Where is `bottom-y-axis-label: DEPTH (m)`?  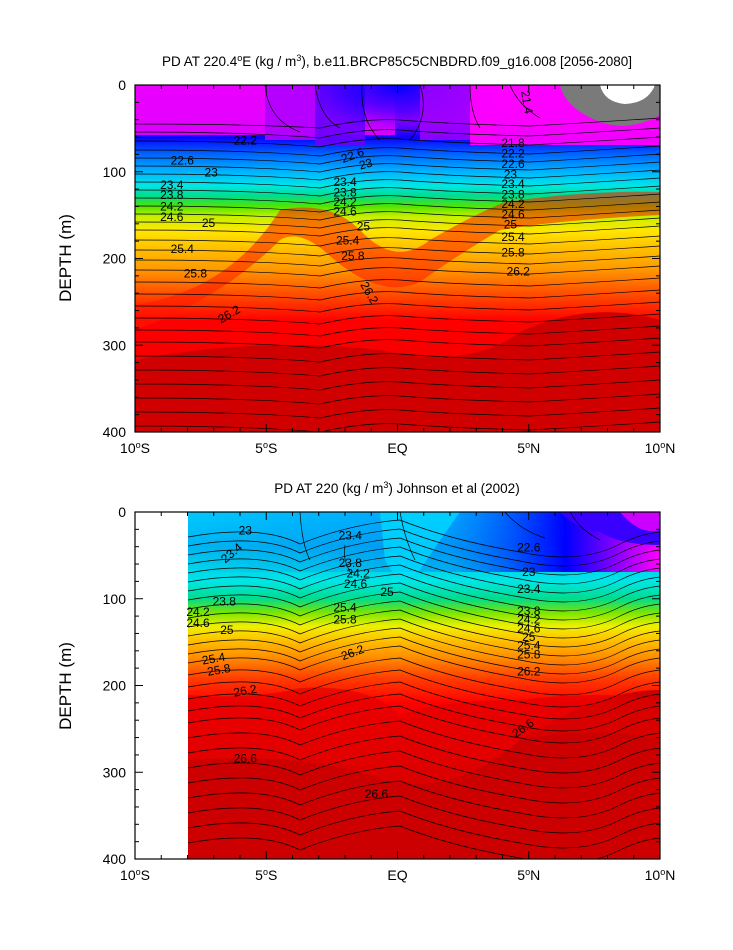 bottom-y-axis-label: DEPTH (m) is located at coordinates (65, 686).